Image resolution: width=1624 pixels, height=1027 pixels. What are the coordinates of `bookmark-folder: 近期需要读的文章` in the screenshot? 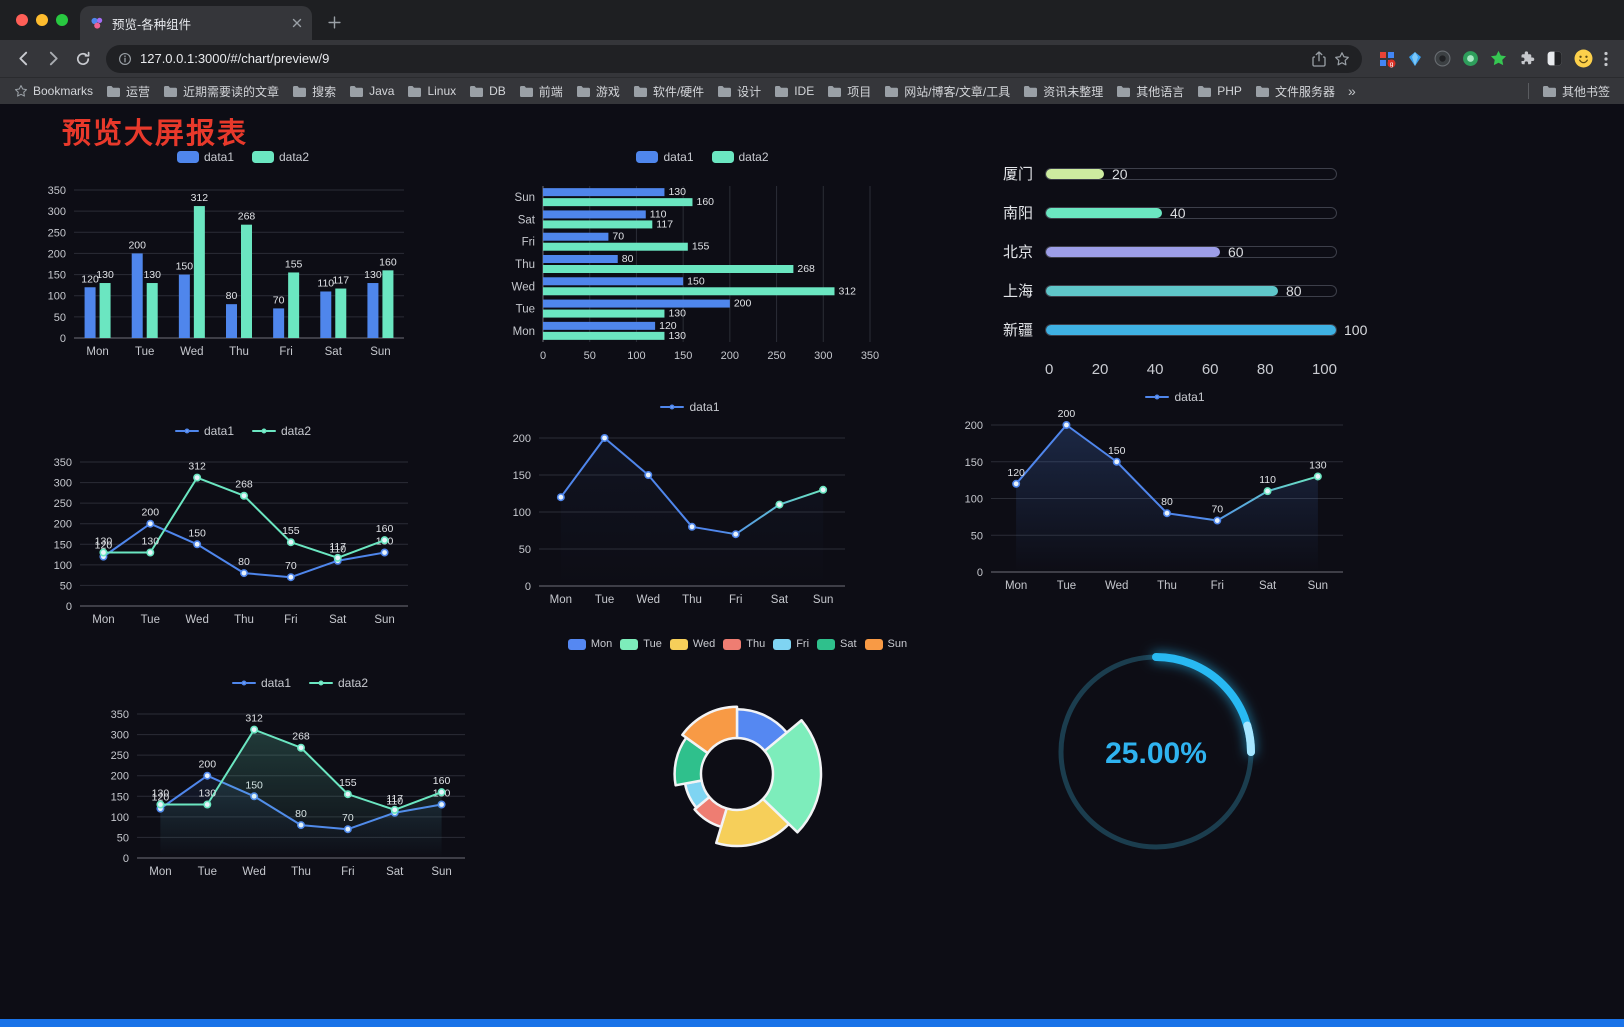 It's located at (221, 91).